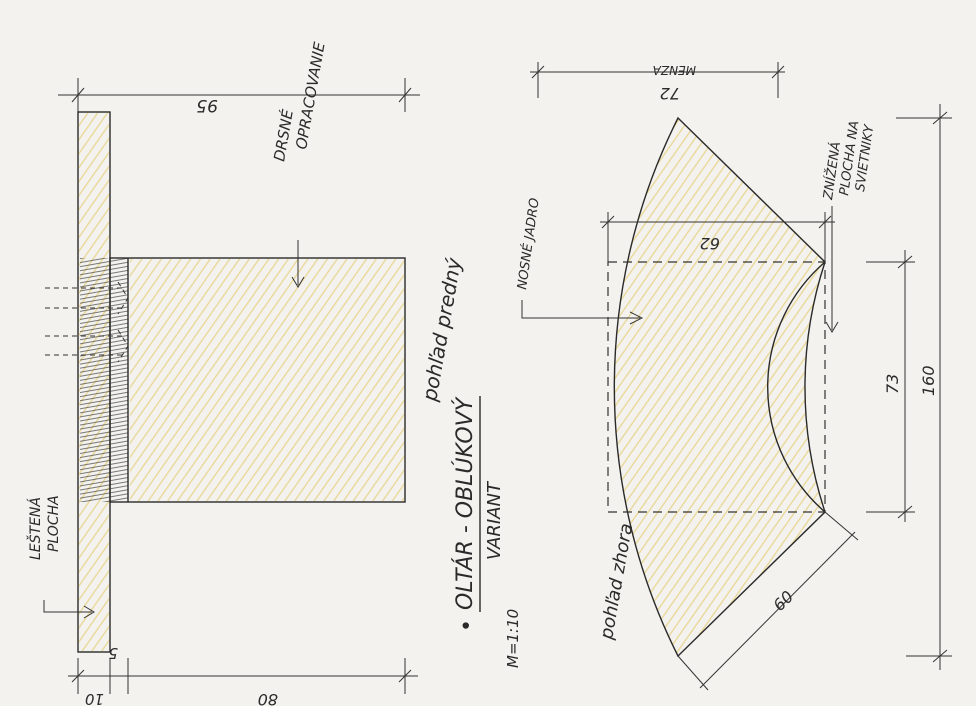  I want to click on body-fill, so click(267, 380).